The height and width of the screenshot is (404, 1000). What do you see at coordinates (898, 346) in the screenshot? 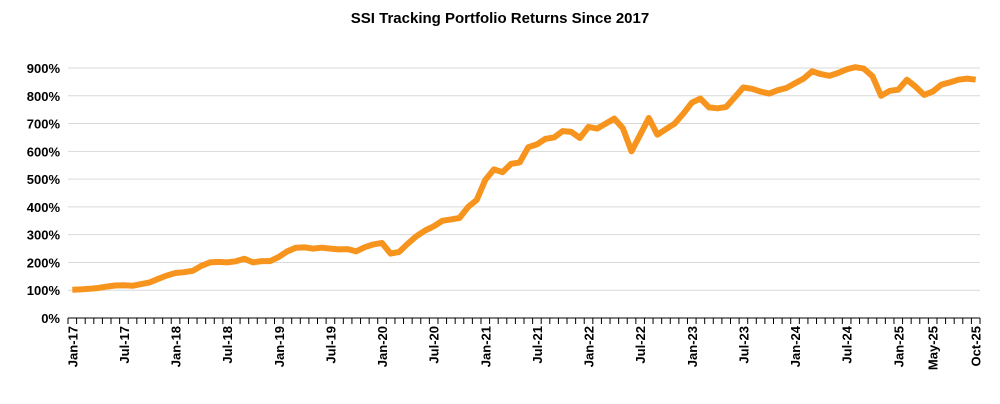
I see `x-tick-label: Jan-25` at bounding box center [898, 346].